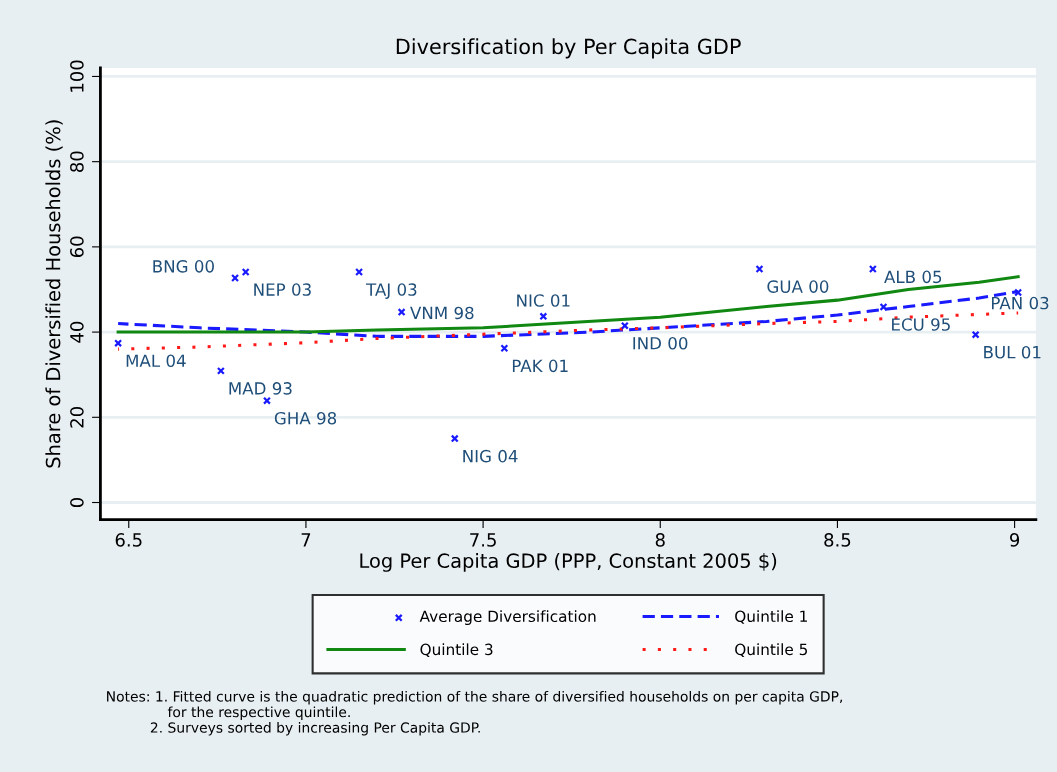  What do you see at coordinates (54, 294) in the screenshot?
I see `y-axis-title: Share of Diversified Households (%)` at bounding box center [54, 294].